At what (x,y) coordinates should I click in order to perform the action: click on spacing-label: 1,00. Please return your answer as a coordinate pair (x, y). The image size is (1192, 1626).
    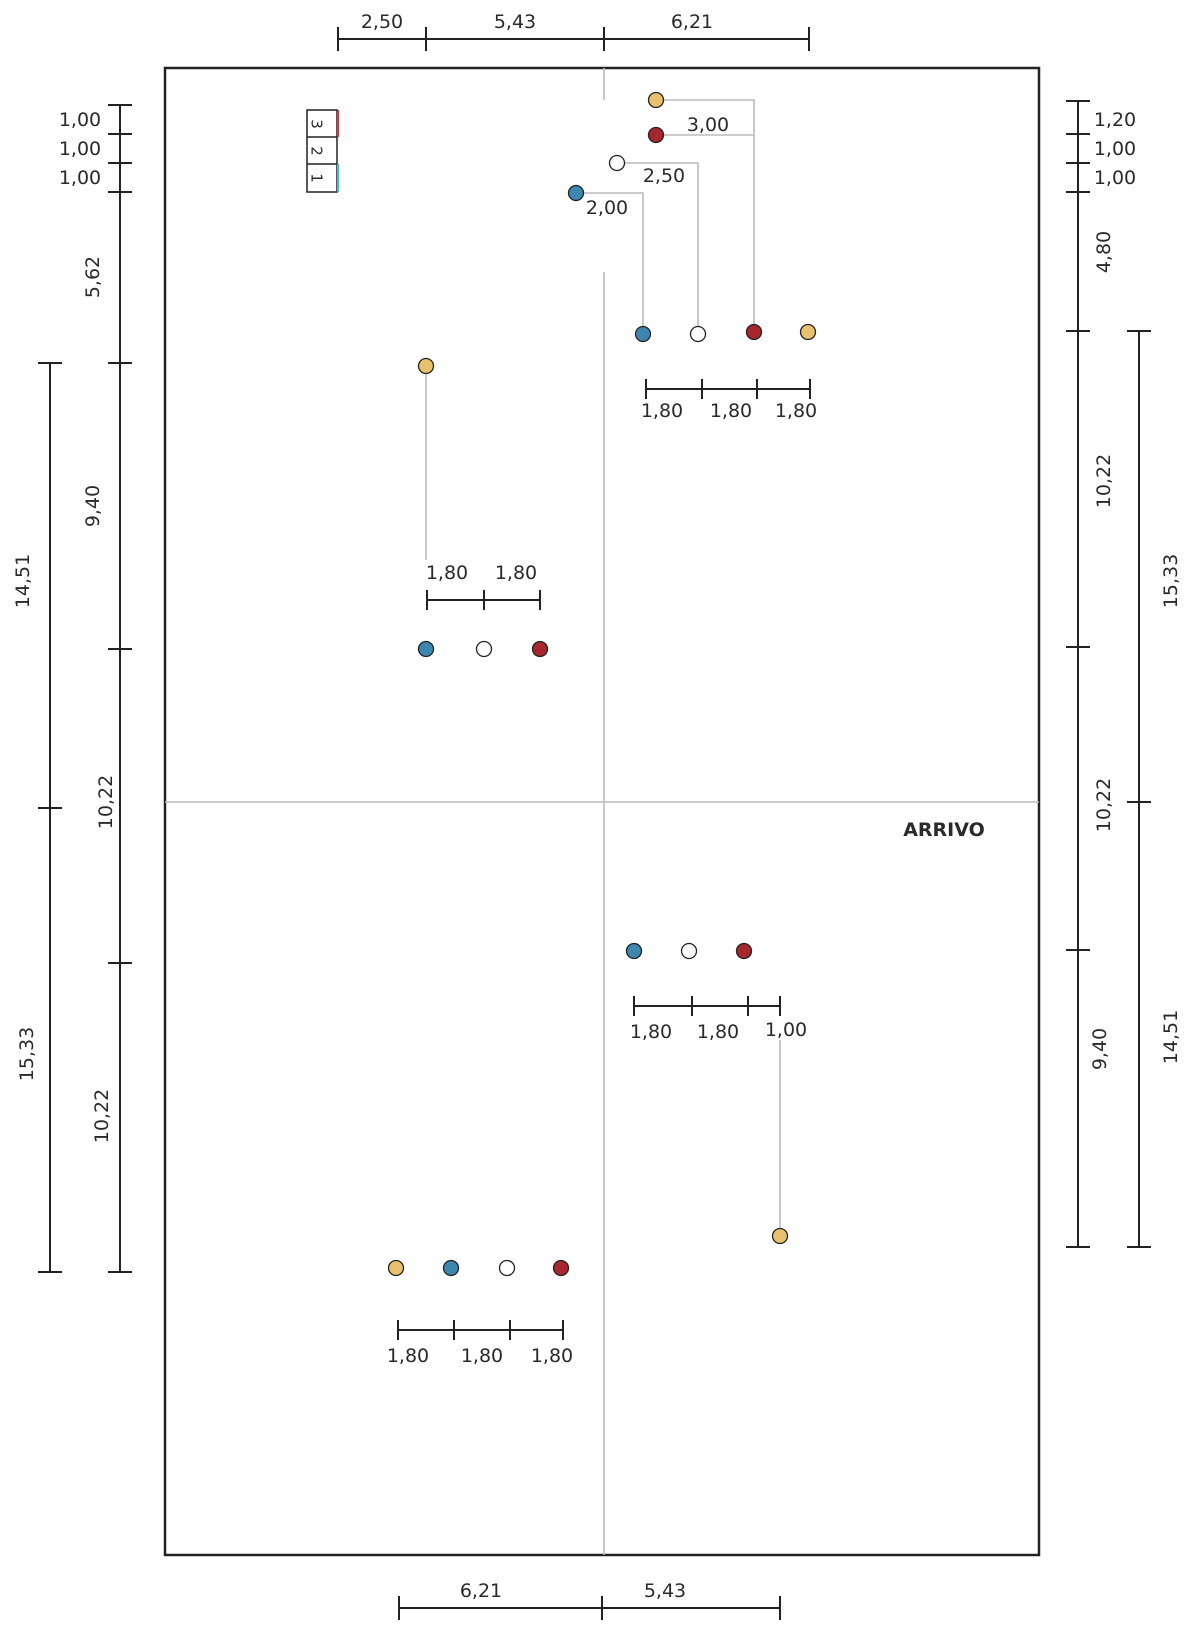
    Looking at the image, I should click on (786, 1030).